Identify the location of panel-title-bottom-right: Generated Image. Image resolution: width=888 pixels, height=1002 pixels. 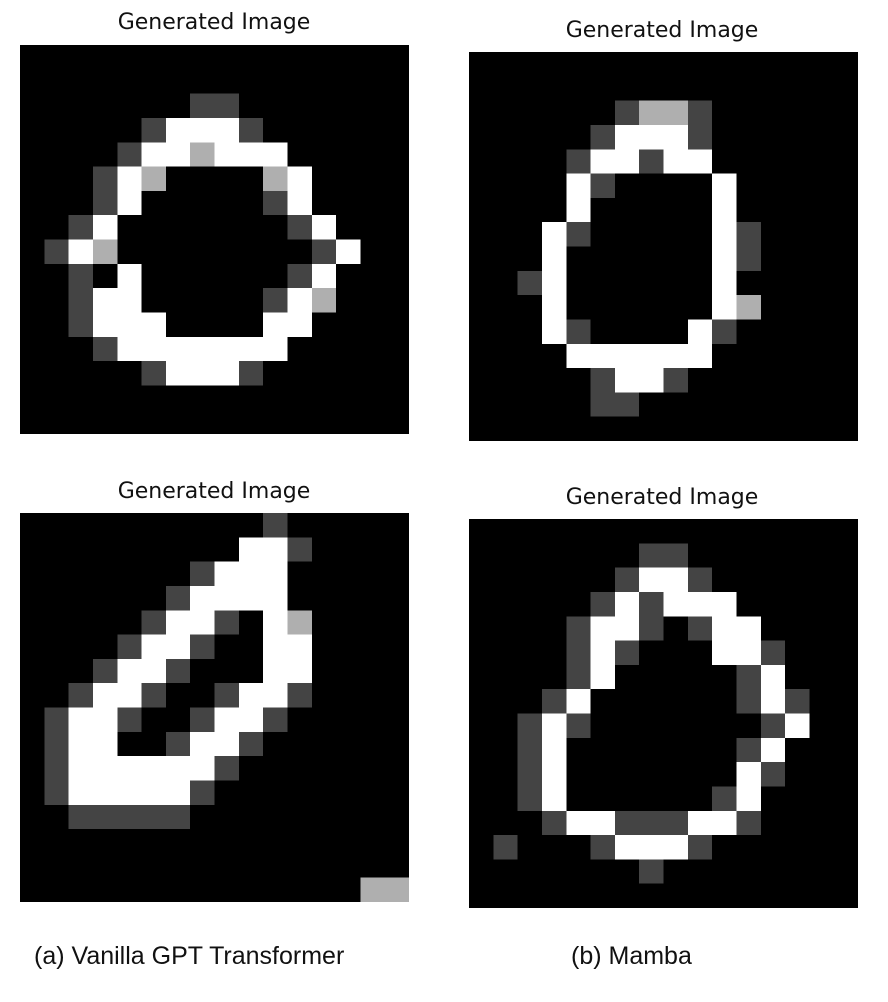
(662, 497).